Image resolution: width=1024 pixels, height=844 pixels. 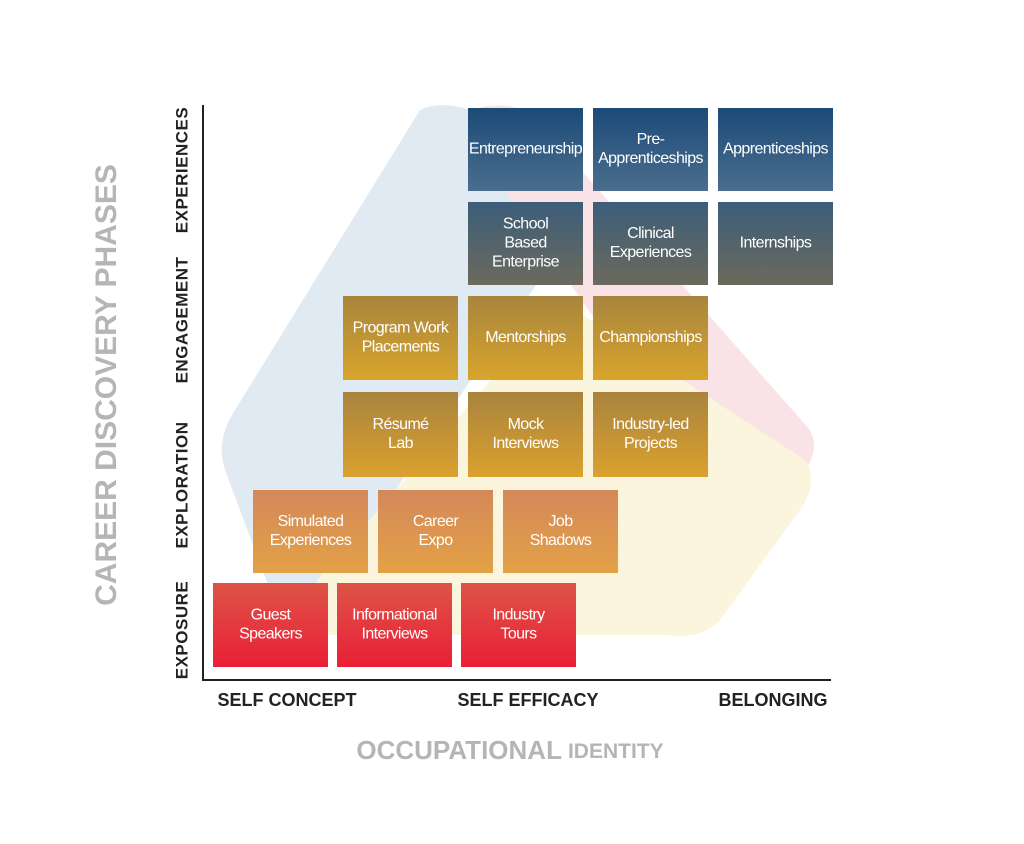 I want to click on box-label: Expo, so click(x=435, y=540).